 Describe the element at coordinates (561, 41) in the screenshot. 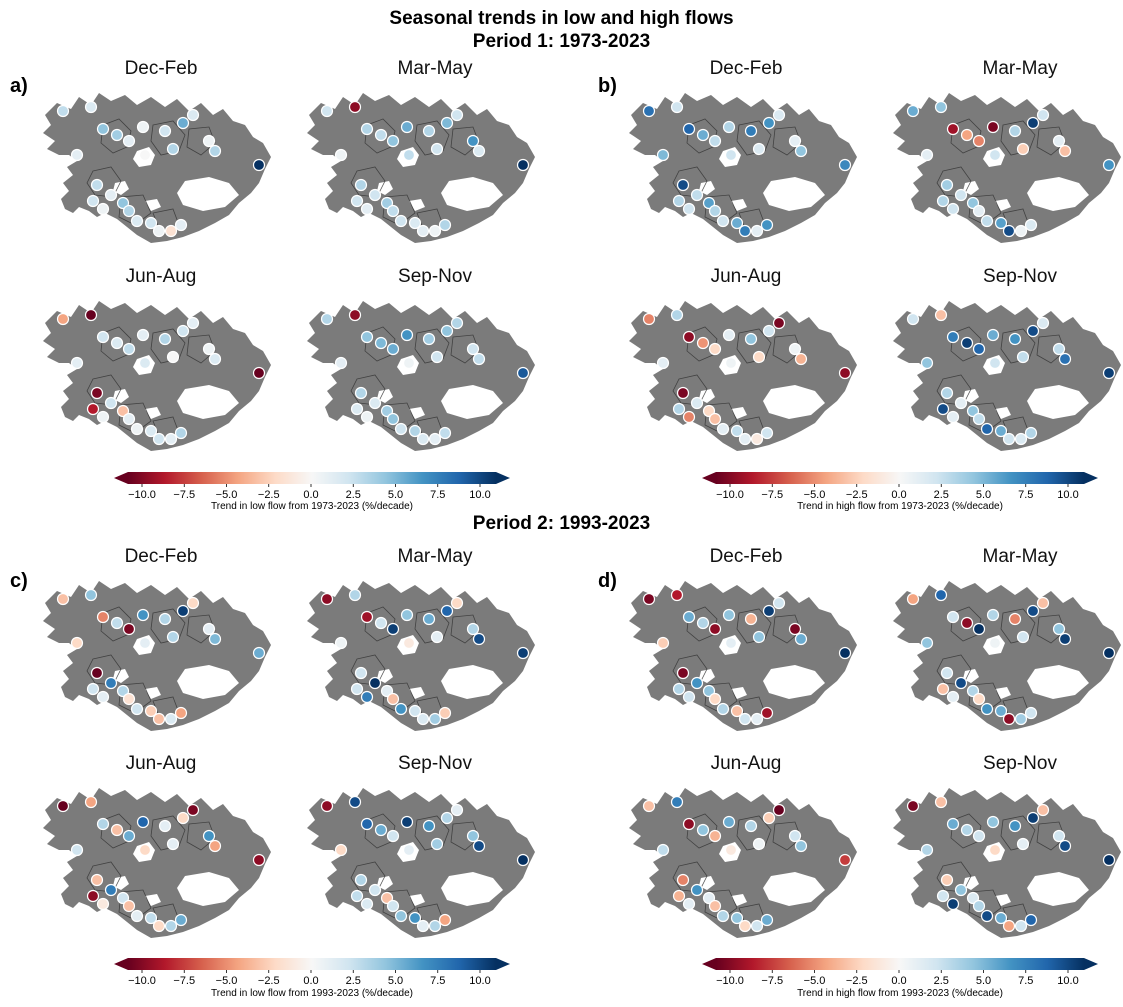

I see `period1-title: Period 1: 1973-2023` at that location.